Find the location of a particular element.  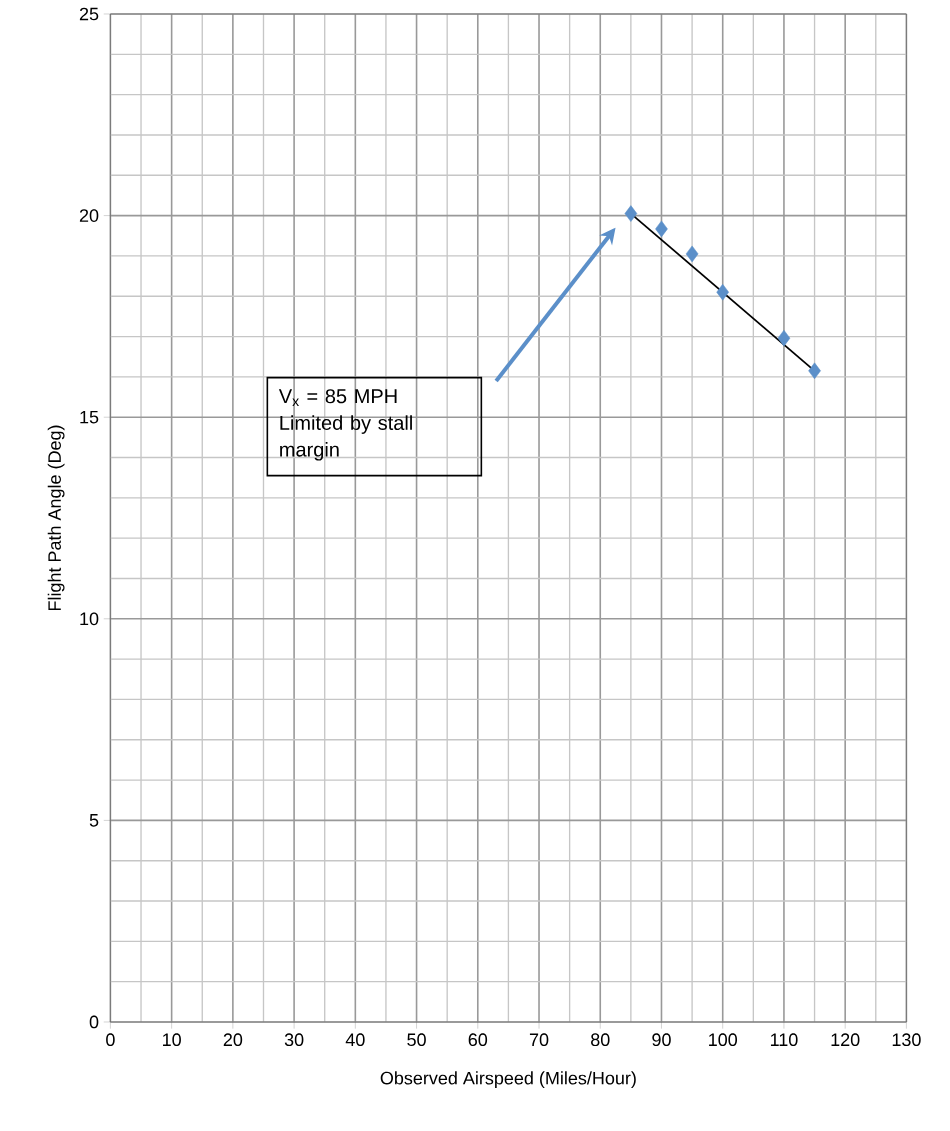

x-tick-label: 90 is located at coordinates (661, 1040).